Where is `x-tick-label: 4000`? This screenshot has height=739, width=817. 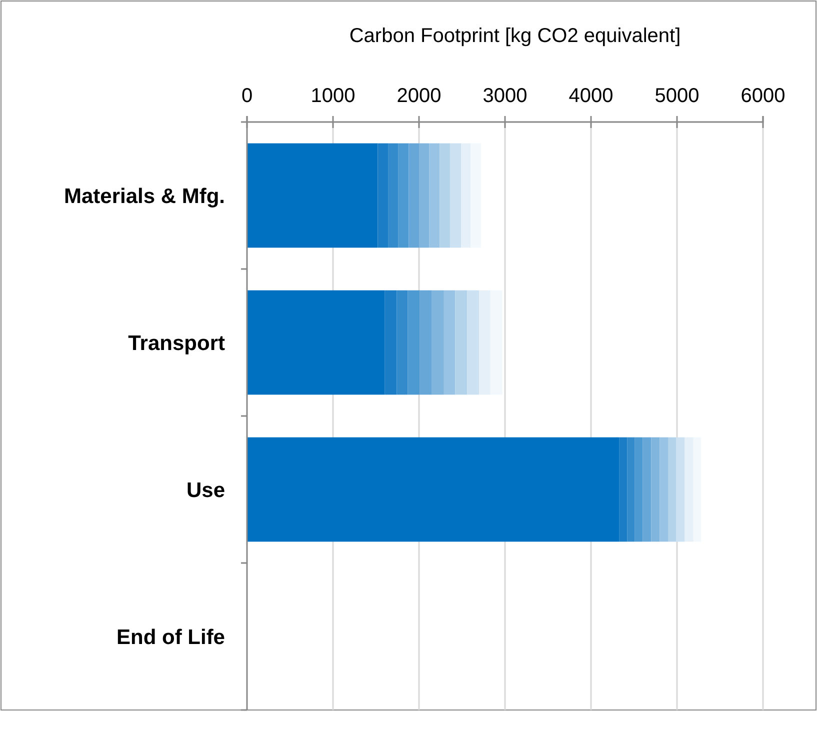
x-tick-label: 4000 is located at coordinates (591, 96).